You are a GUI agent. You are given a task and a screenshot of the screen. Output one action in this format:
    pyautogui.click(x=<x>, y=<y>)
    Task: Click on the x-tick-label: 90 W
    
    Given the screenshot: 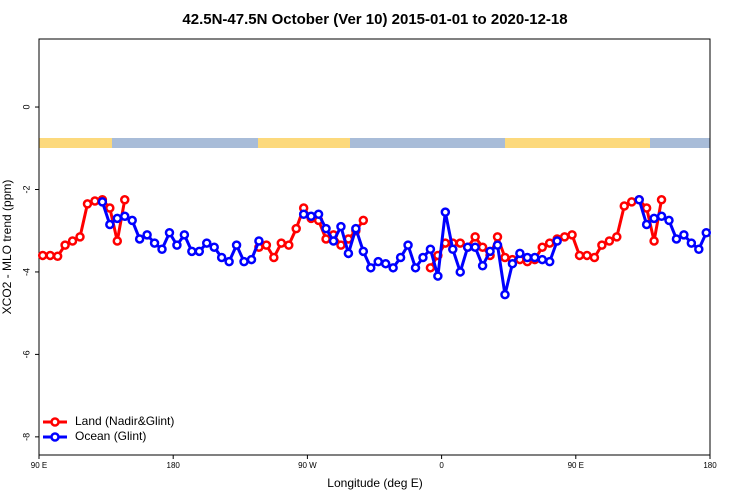 What is the action you would take?
    pyautogui.click(x=307, y=465)
    